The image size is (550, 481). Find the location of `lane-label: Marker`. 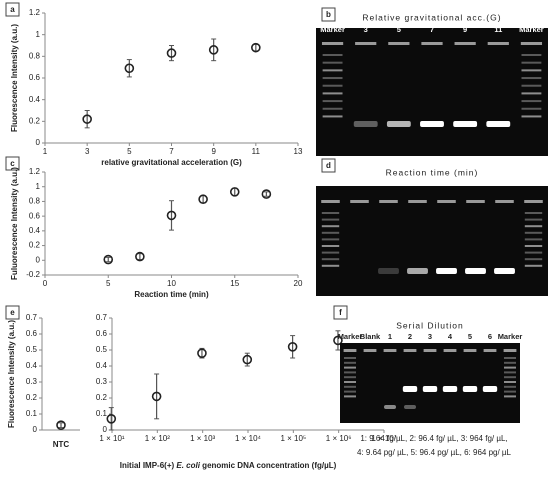

lane-label: Marker is located at coordinates (510, 336).